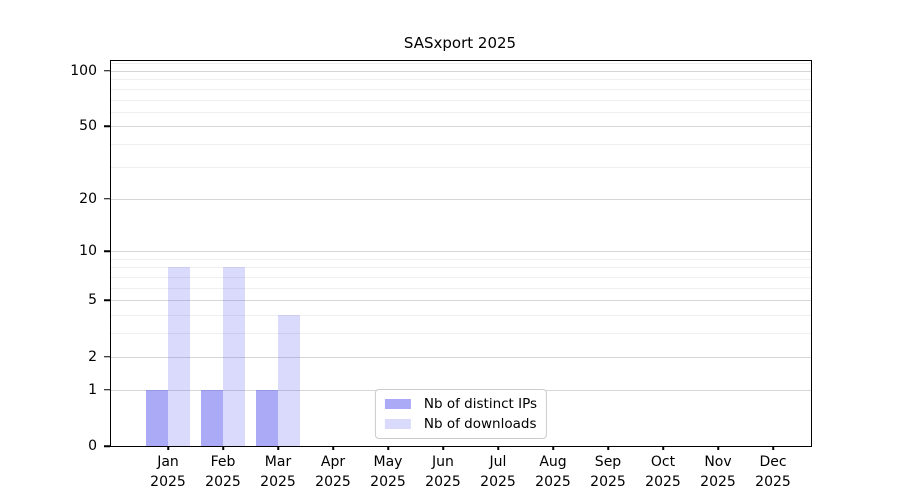  Describe the element at coordinates (480, 404) in the screenshot. I see `legend-label-distinct-ips: Nb of distinct IPs` at that location.